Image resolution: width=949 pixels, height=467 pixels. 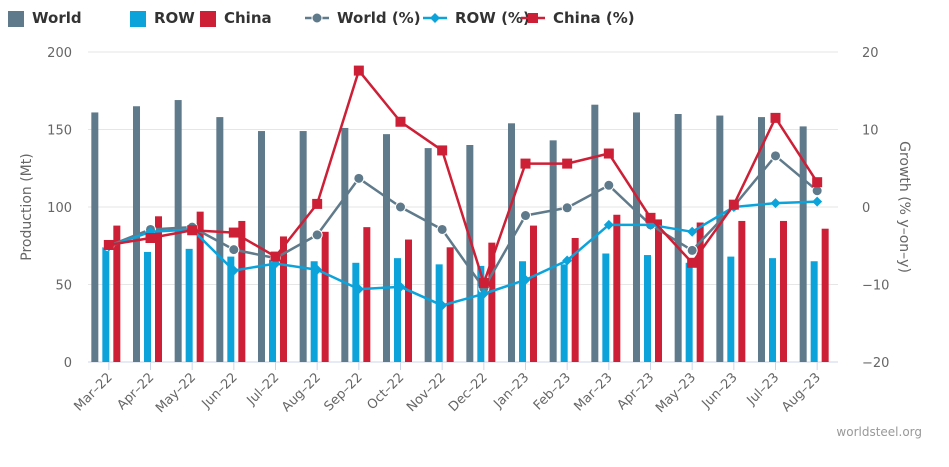 I want to click on legend-label-world: World (%), so click(x=379, y=18).